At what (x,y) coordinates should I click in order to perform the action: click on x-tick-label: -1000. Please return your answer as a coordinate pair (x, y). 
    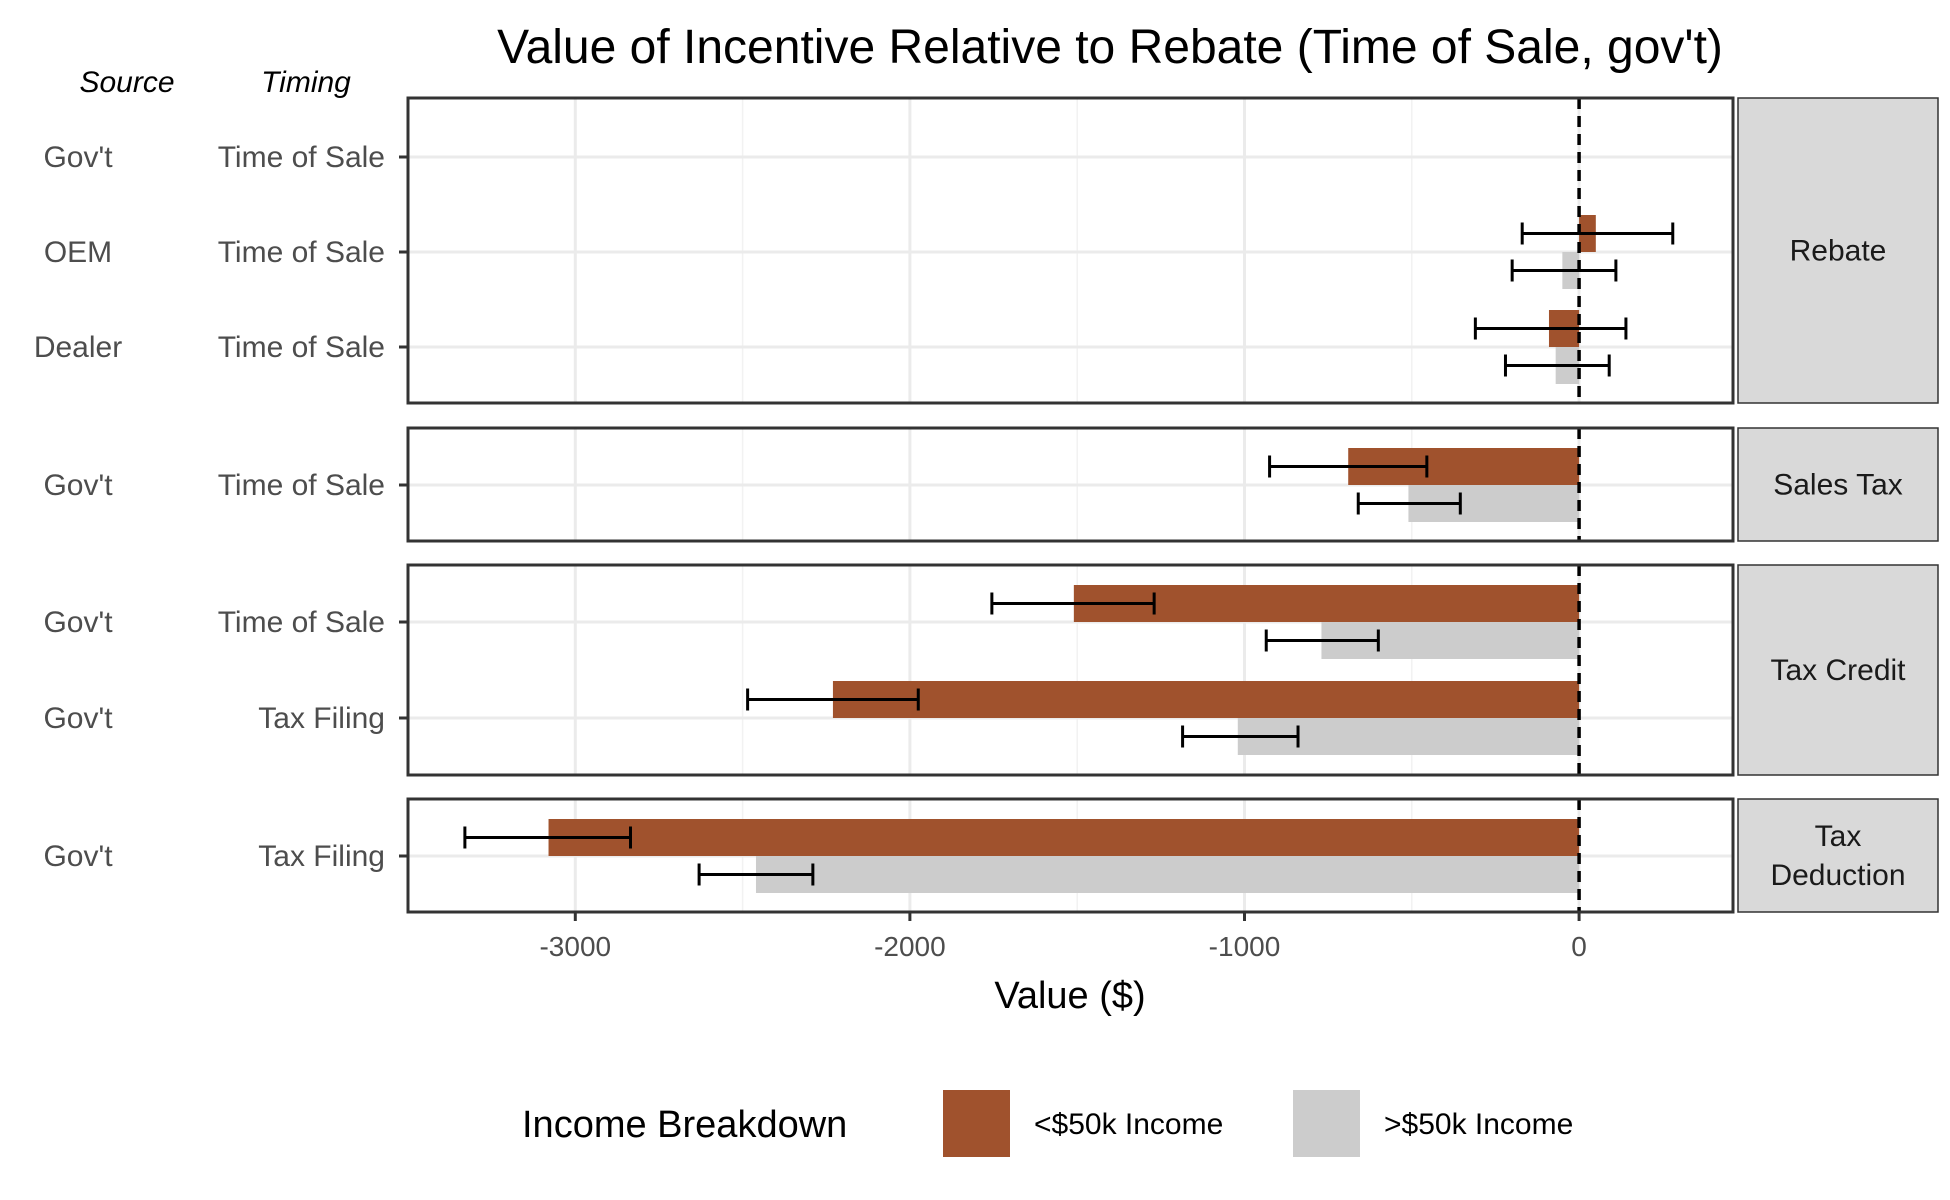
    Looking at the image, I should click on (1245, 946).